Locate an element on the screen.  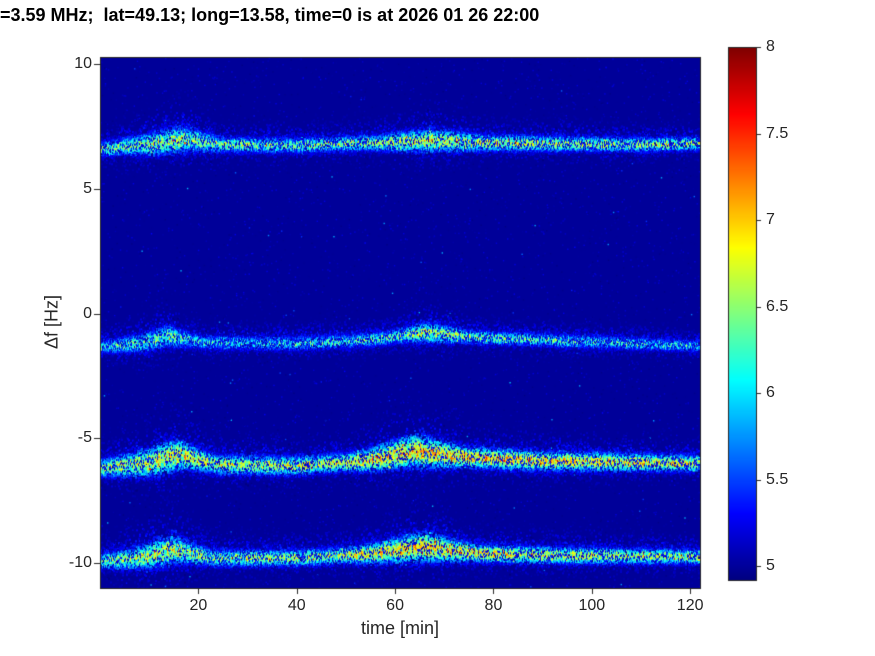
colorbar-tick-label: 8 is located at coordinates (770, 46).